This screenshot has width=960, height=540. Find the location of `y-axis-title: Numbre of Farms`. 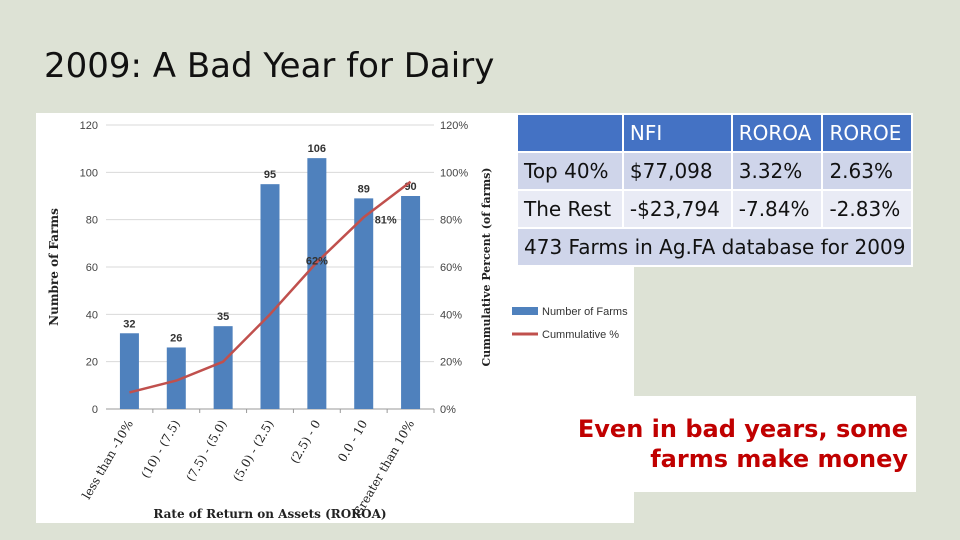

y-axis-title: Numbre of Farms is located at coordinates (54, 267).